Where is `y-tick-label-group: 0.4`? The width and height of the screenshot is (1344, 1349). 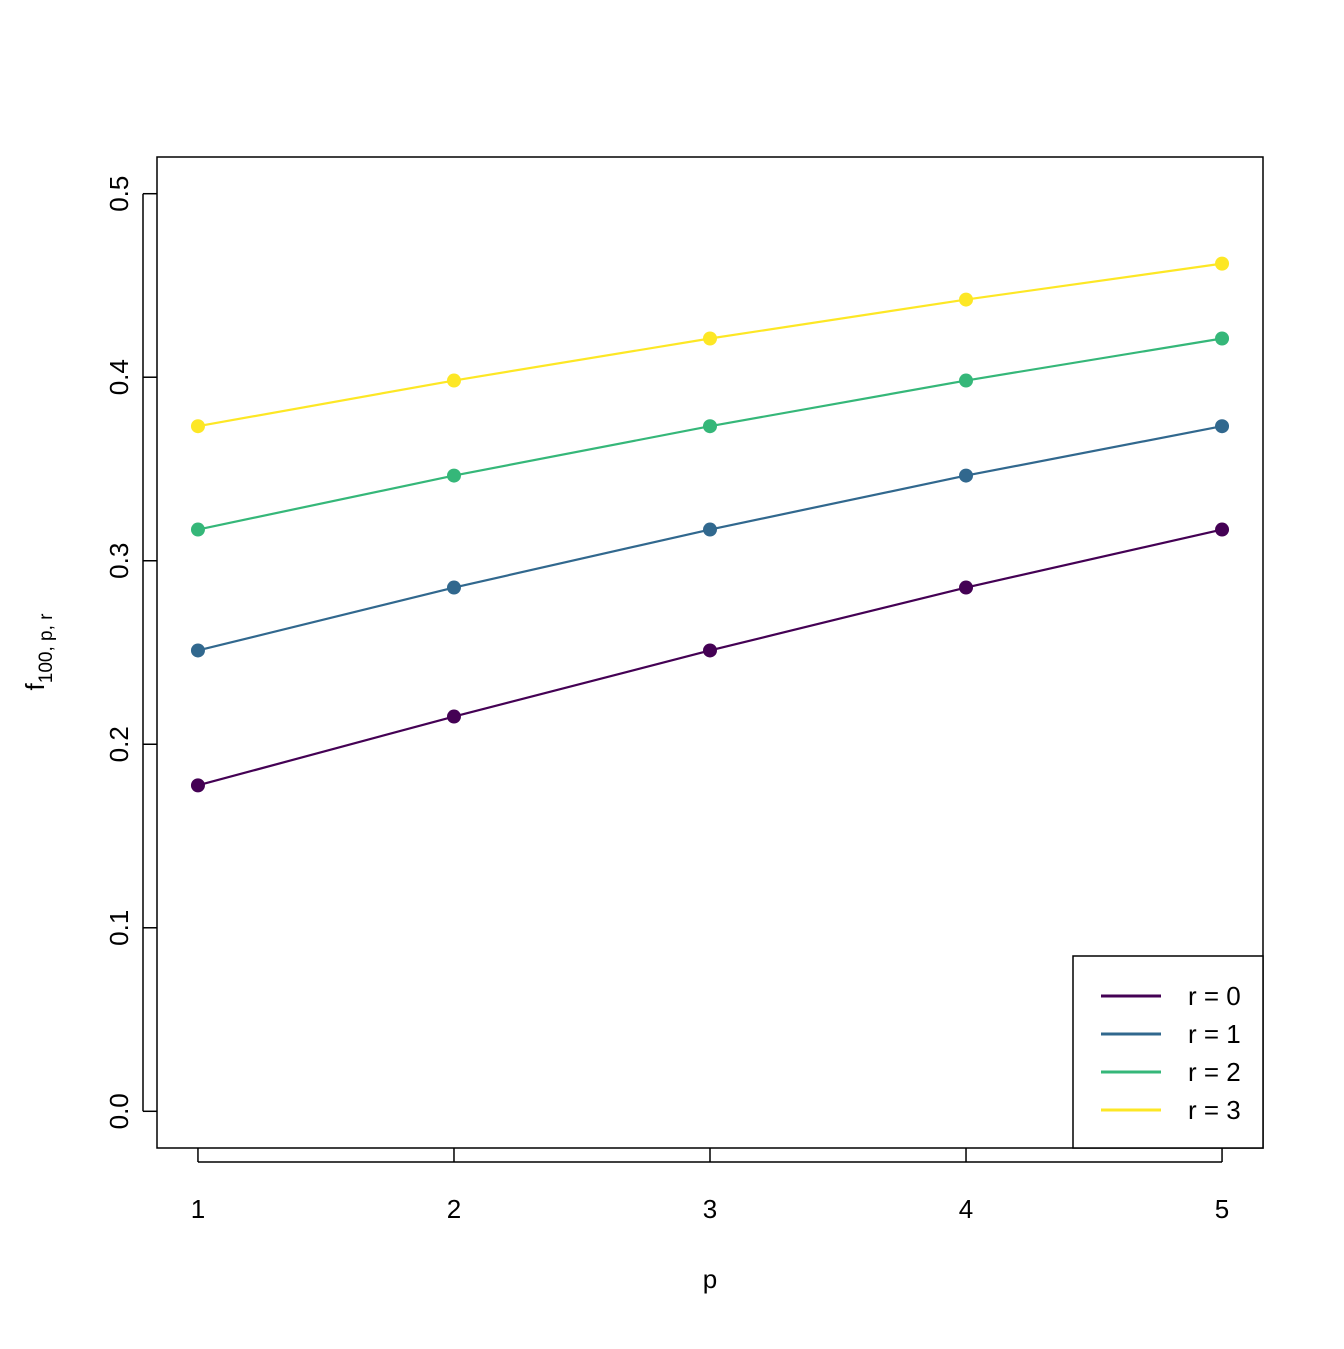
y-tick-label-group: 0.4 is located at coordinates (119, 377).